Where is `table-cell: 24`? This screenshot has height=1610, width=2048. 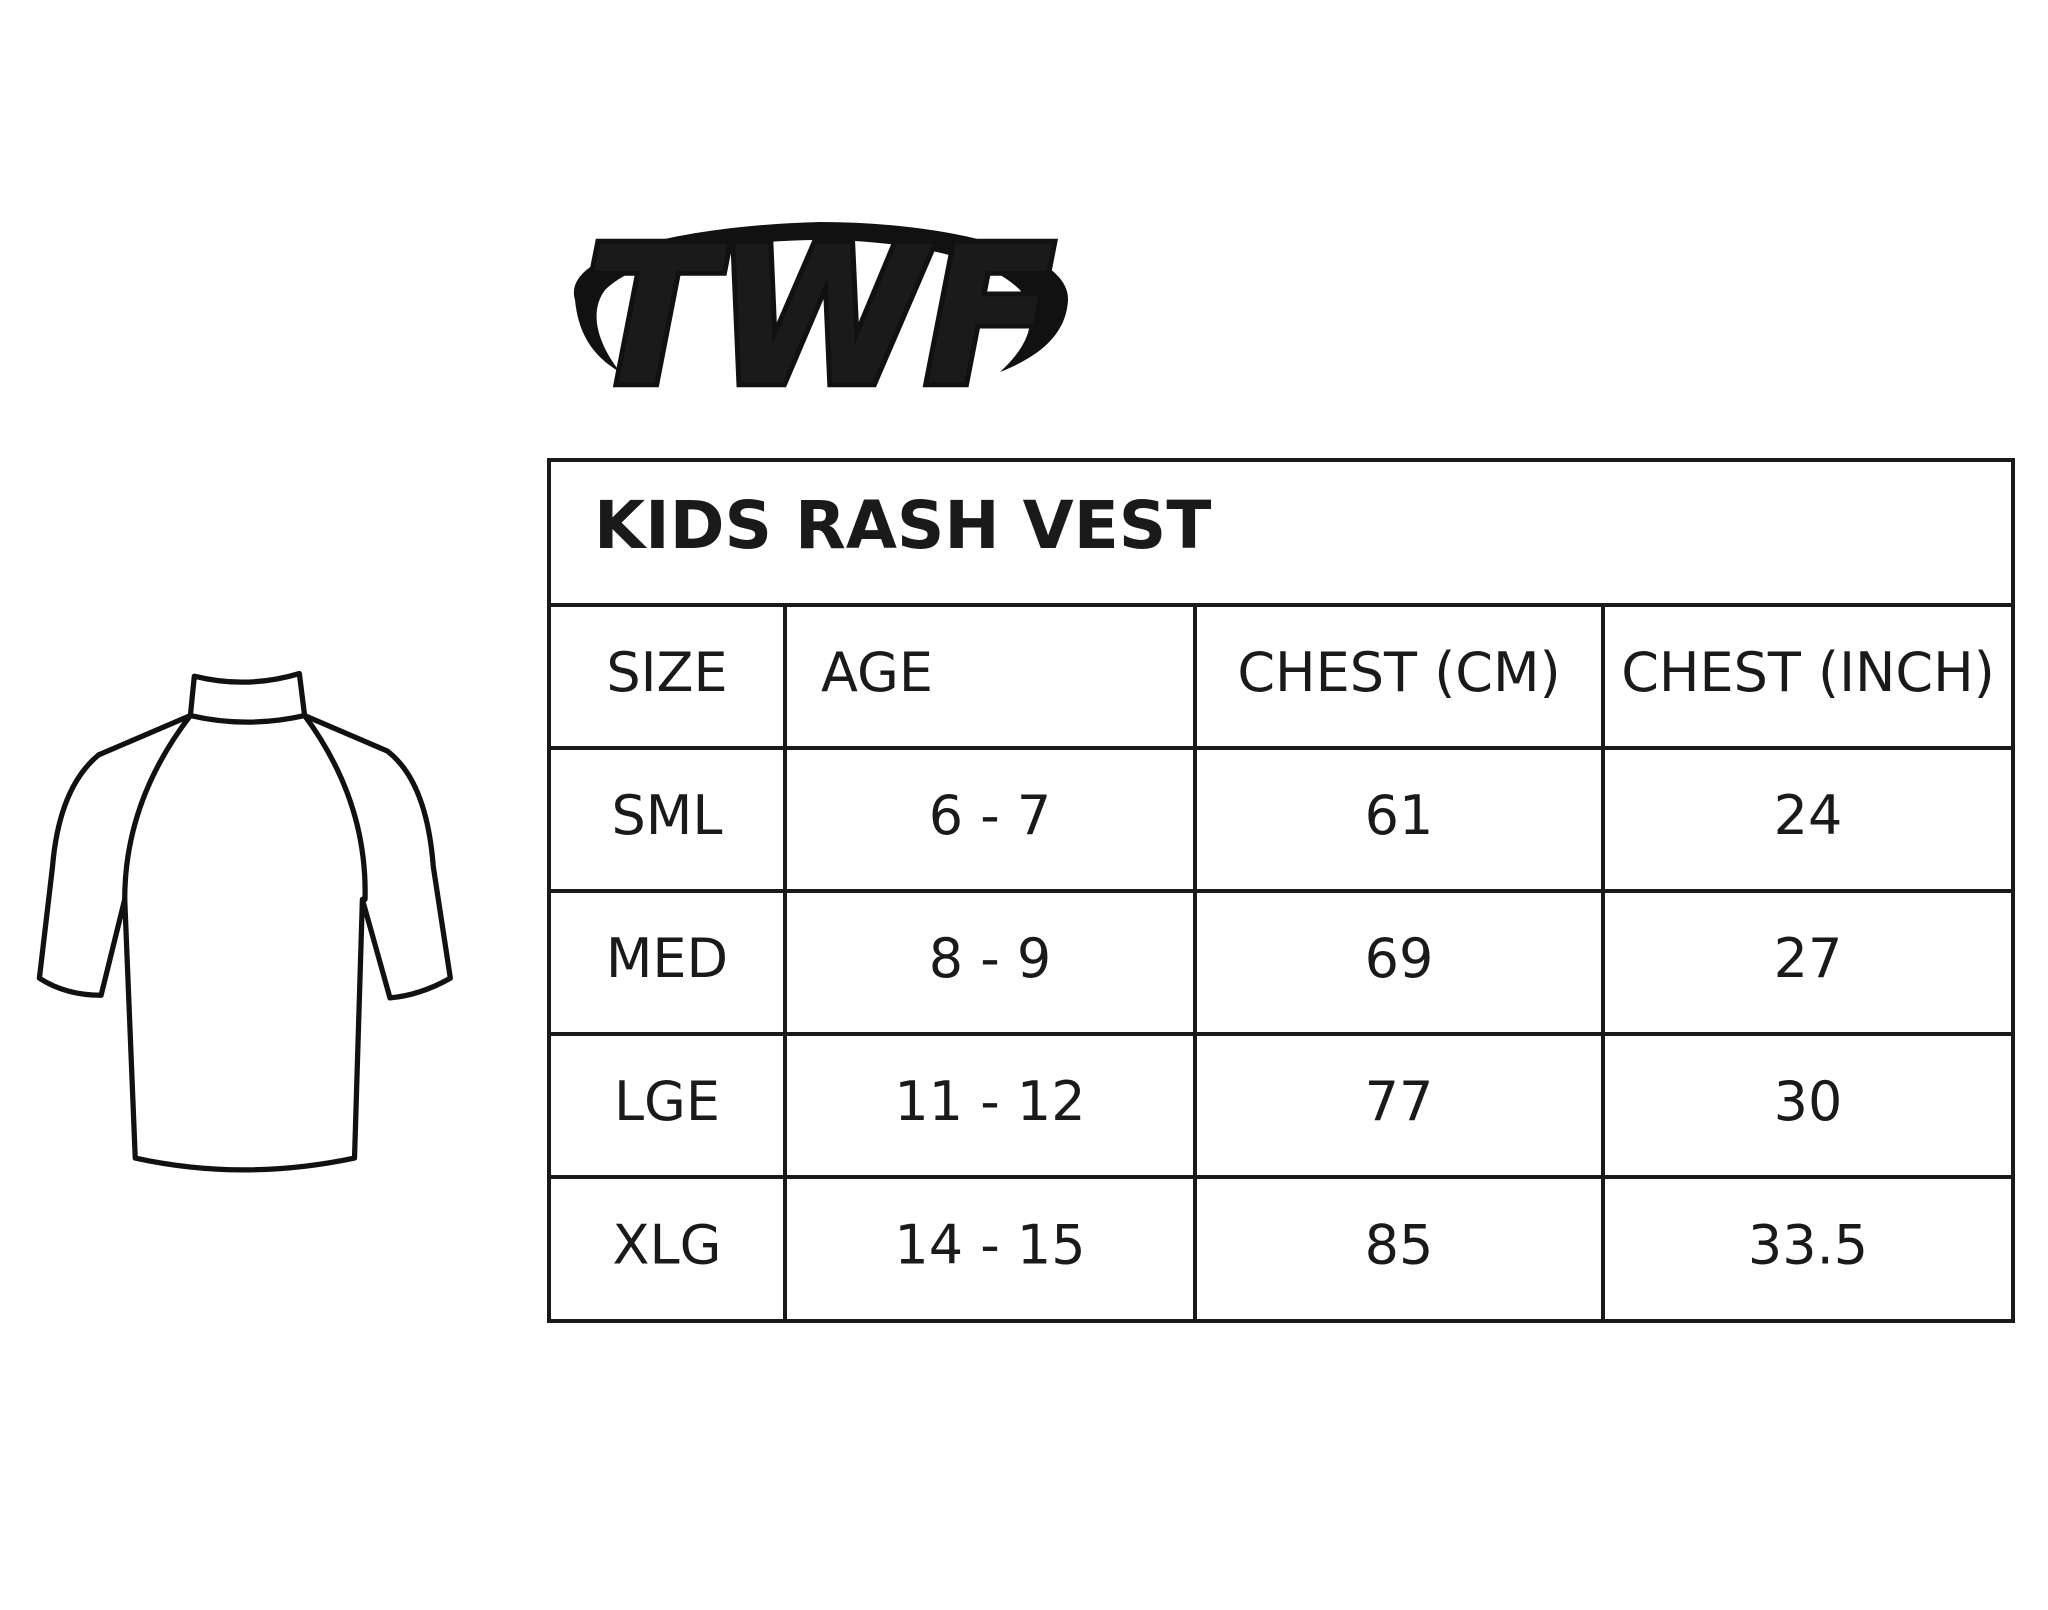 table-cell: 24 is located at coordinates (1808, 815).